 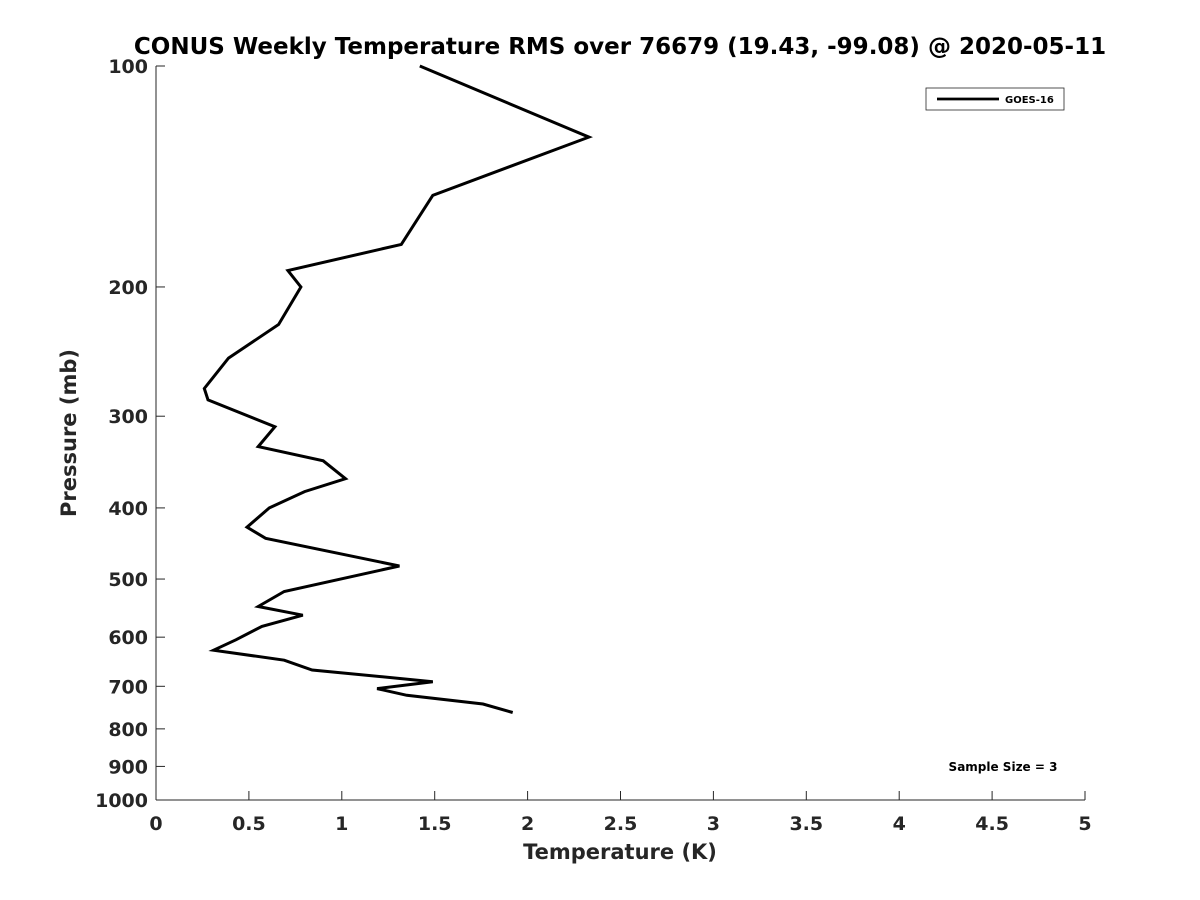 What do you see at coordinates (435, 824) in the screenshot?
I see `x-tick-label: 1.5` at bounding box center [435, 824].